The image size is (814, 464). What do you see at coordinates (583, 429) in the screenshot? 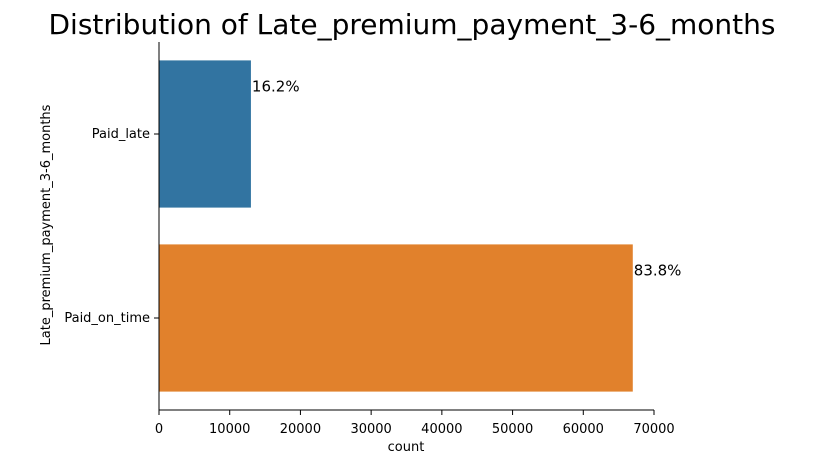
I see `x-tick-label: 60000` at bounding box center [583, 429].